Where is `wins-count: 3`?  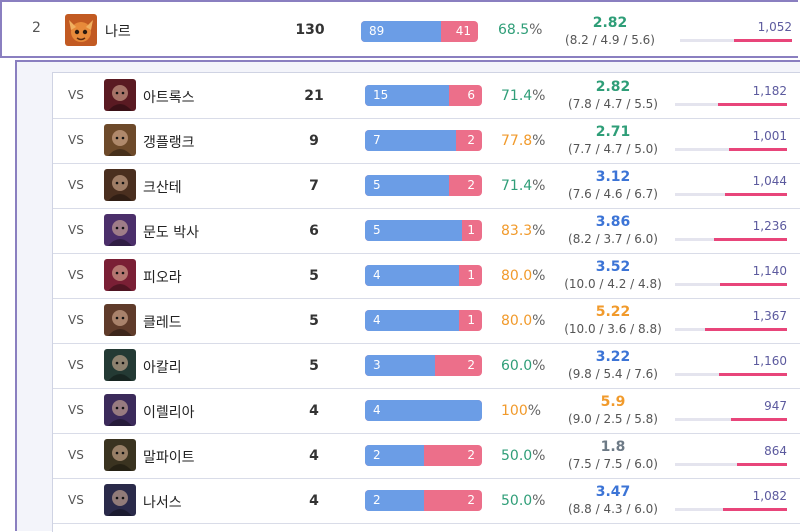 wins-count: 3 is located at coordinates (377, 365).